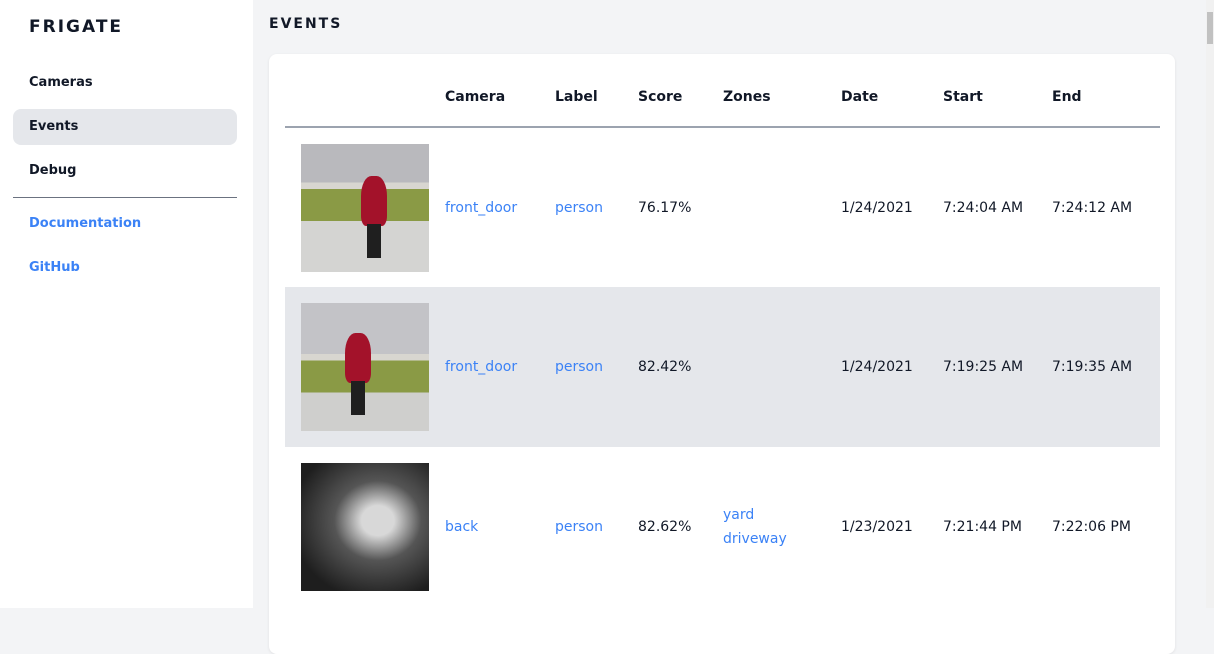 This screenshot has width=1214, height=654. What do you see at coordinates (997, 91) in the screenshot?
I see `header-start: Start` at bounding box center [997, 91].